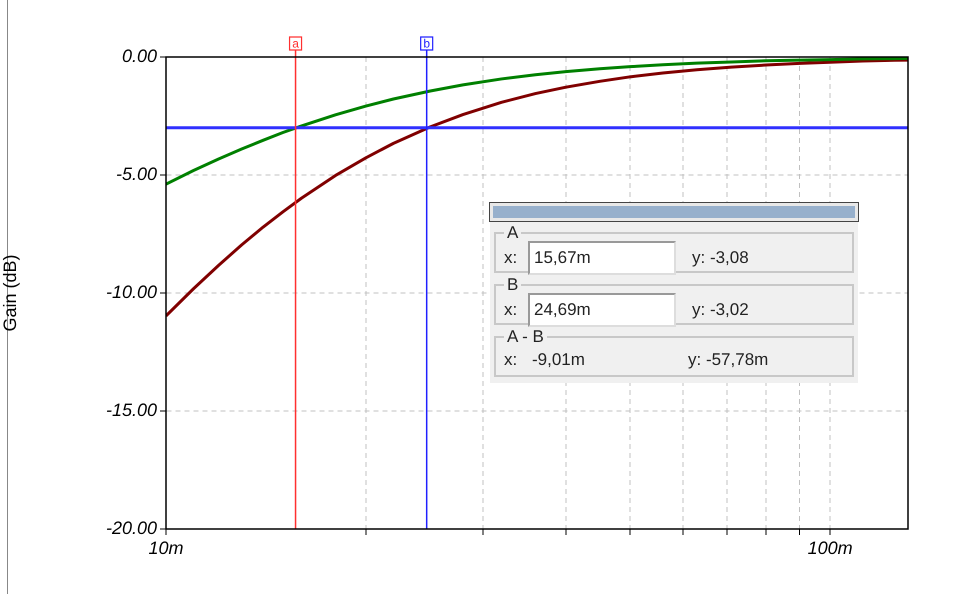 The image size is (978, 594). What do you see at coordinates (166, 548) in the screenshot?
I see `x-tick-label: 10m` at bounding box center [166, 548].